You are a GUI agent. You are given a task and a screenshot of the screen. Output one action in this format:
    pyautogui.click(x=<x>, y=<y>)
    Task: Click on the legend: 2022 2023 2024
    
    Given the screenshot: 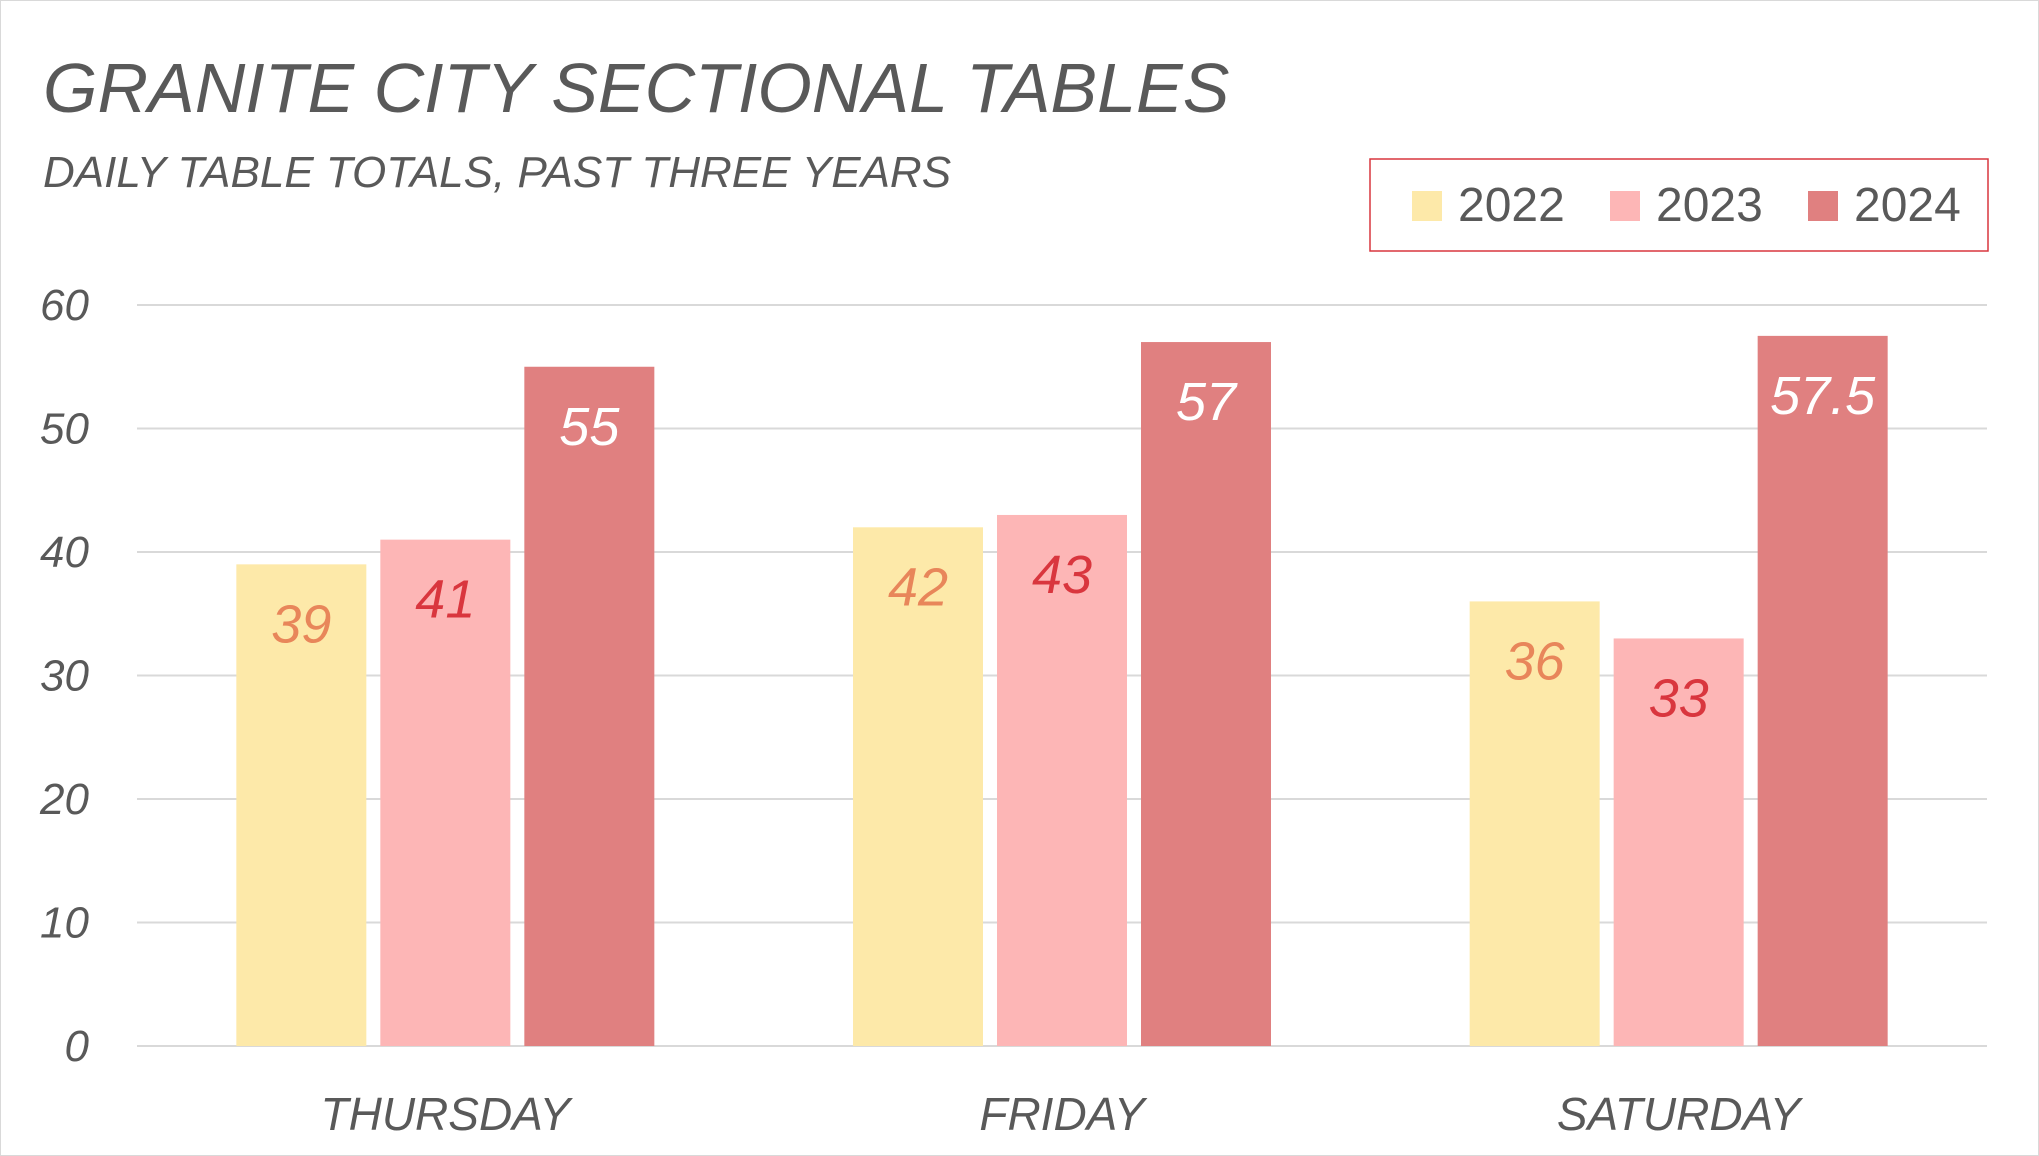 What is the action you would take?
    pyautogui.click(x=1679, y=205)
    